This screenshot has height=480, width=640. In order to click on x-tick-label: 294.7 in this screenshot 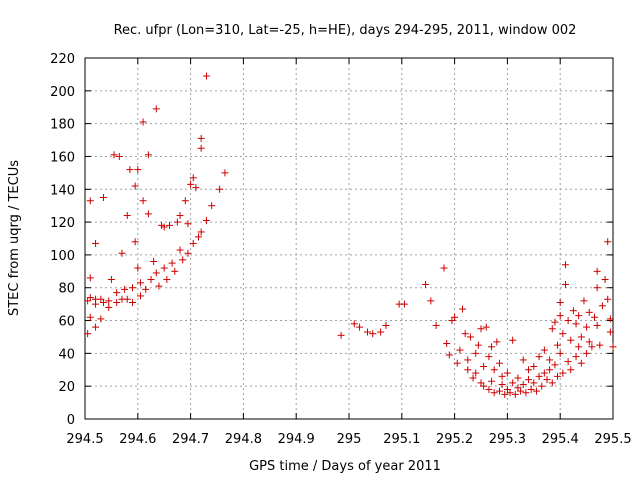, I will do `click(190, 439)`.